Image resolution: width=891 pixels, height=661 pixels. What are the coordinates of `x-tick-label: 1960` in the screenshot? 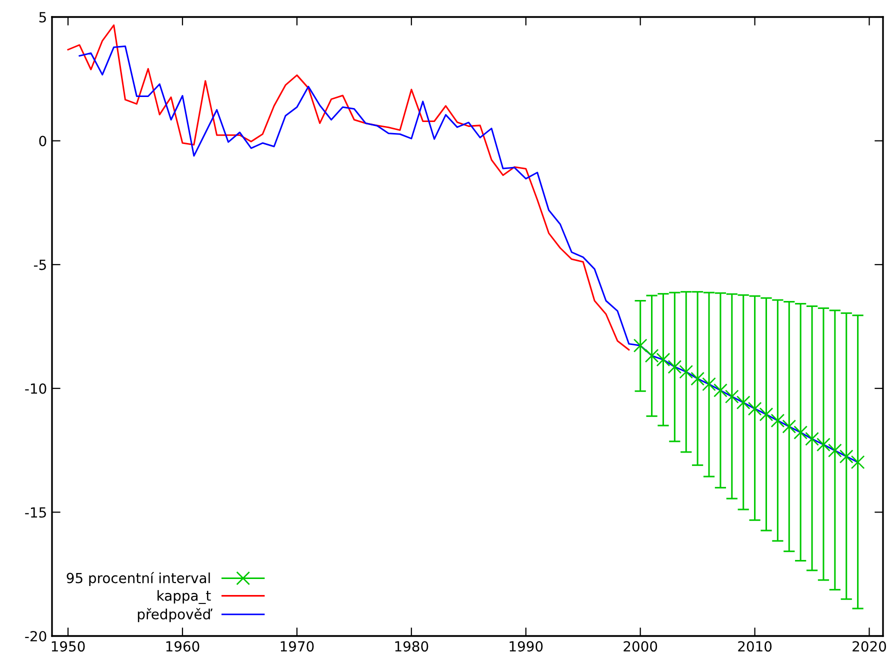 It's located at (183, 646).